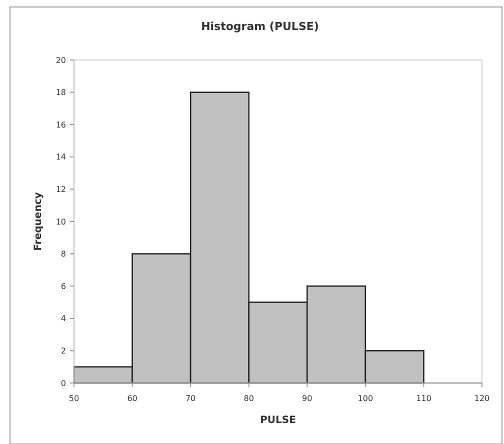 This screenshot has height=444, width=504. I want to click on y-tick-label: 16, so click(61, 125).